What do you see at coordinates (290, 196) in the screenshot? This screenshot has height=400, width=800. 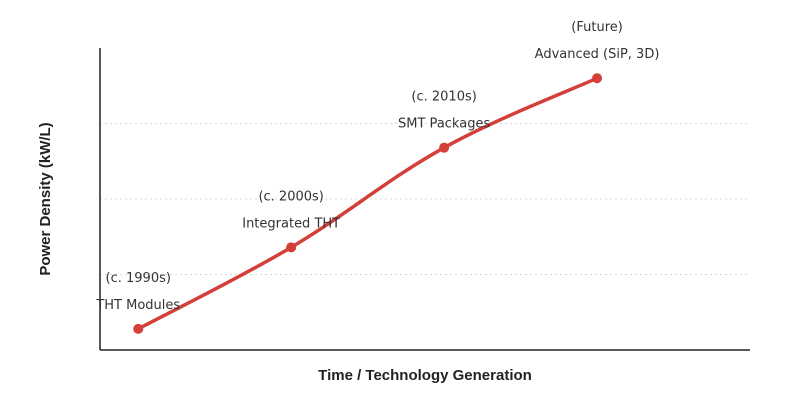 I see `data-label-period: (c. 2000s)` at bounding box center [290, 196].